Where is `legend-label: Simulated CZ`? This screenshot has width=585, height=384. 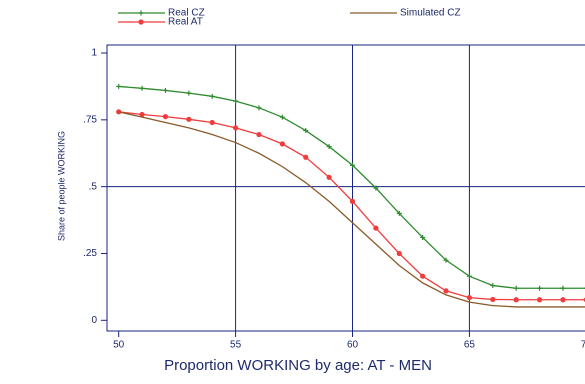
legend-label: Simulated CZ is located at coordinates (430, 13).